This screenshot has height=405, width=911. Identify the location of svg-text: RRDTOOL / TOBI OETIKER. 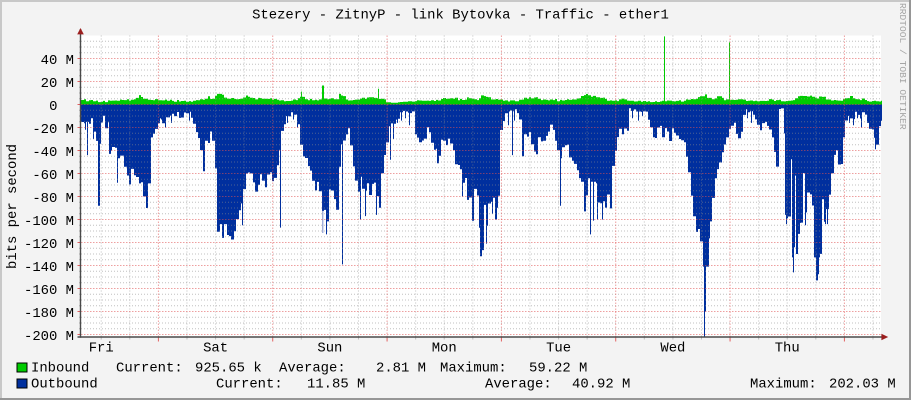
(902, 66).